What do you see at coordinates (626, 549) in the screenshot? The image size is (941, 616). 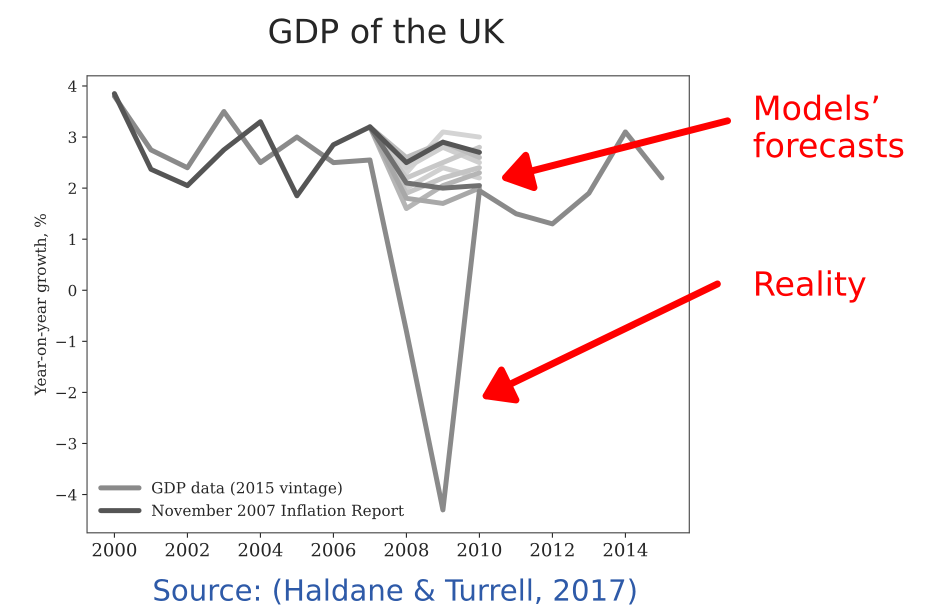 I see `x-tick-label: 2014` at bounding box center [626, 549].